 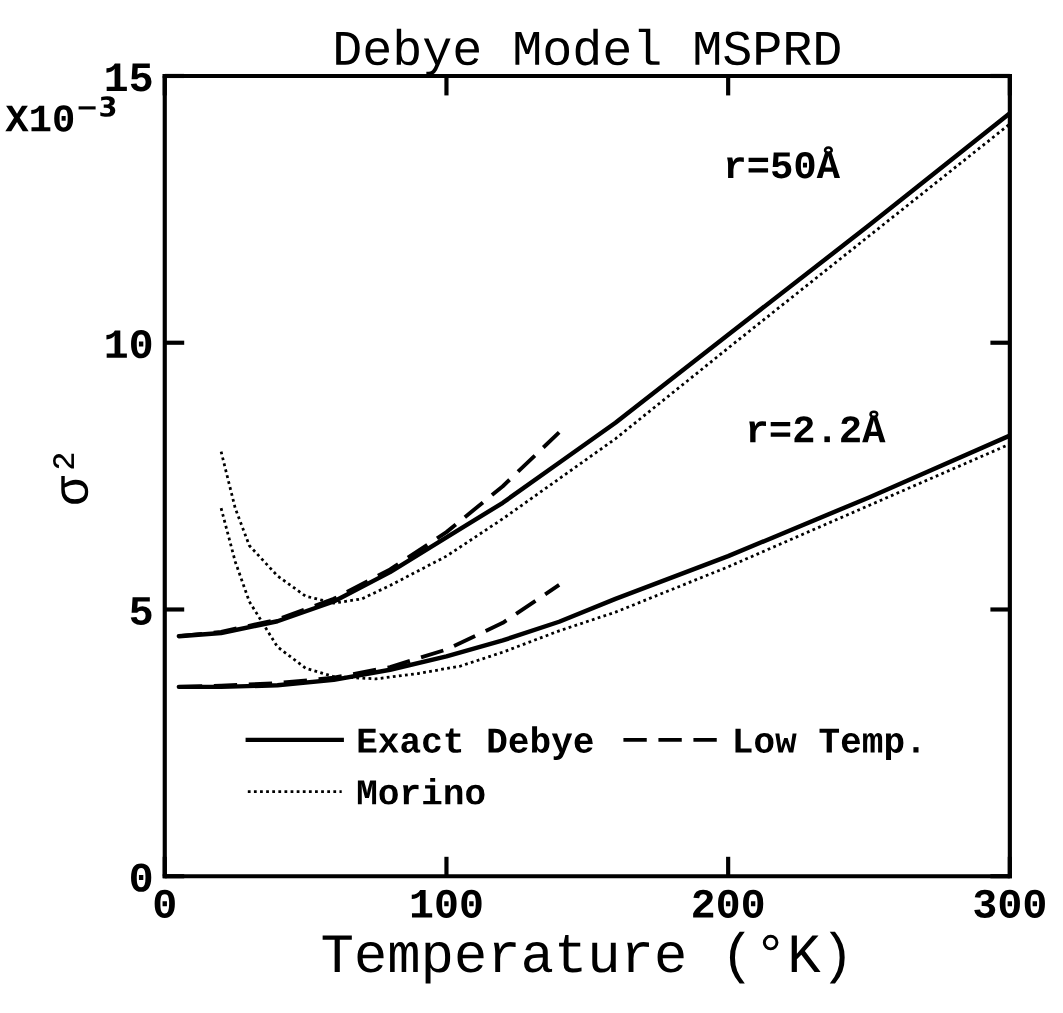 I want to click on y-tick-label: 10, so click(x=129, y=344).